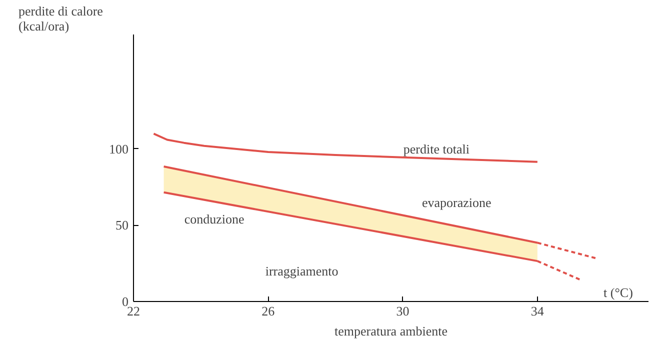  What do you see at coordinates (301, 270) in the screenshot?
I see `annotation: irraggiamento` at bounding box center [301, 270].